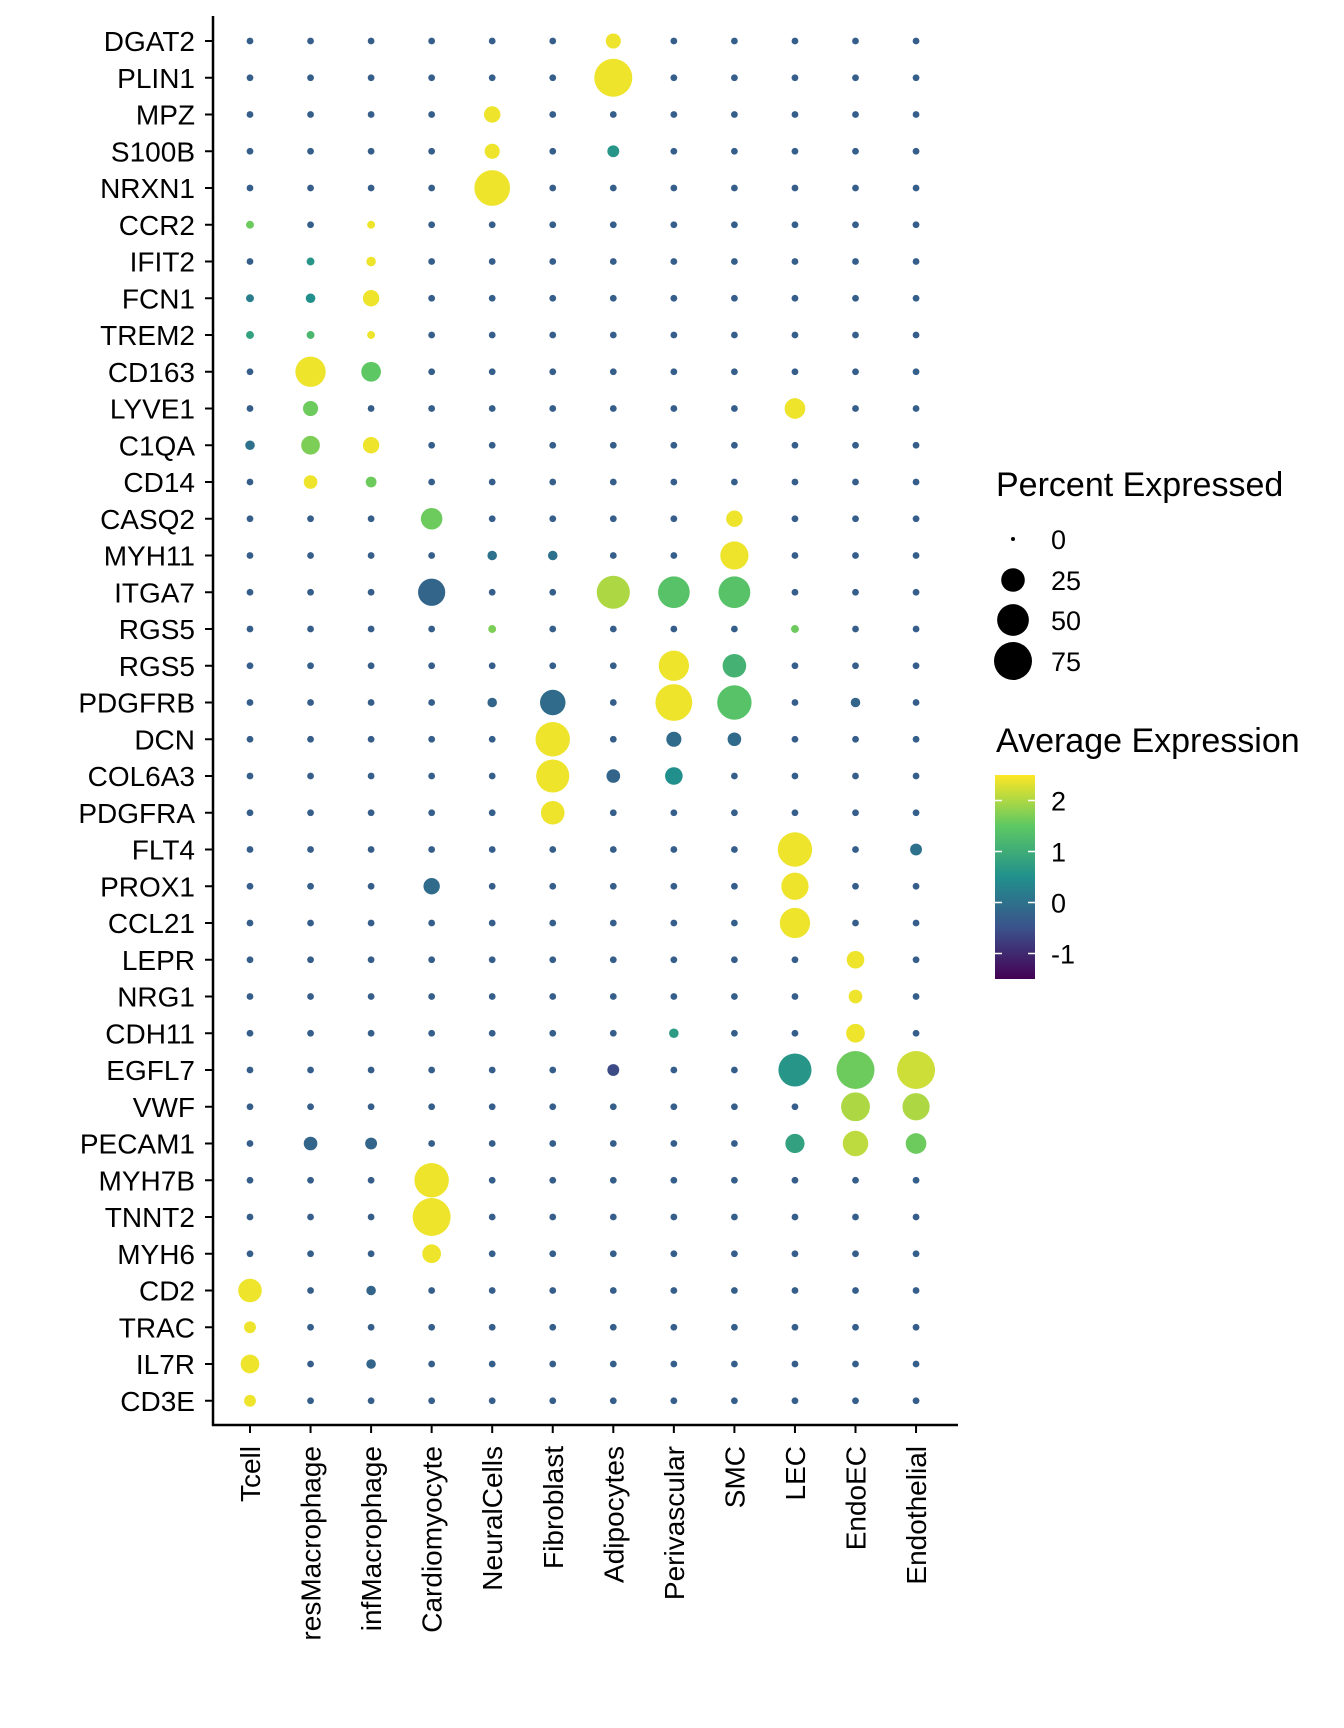 The width and height of the screenshot is (1344, 1728). I want to click on dot-mpz-smc, so click(734, 114).